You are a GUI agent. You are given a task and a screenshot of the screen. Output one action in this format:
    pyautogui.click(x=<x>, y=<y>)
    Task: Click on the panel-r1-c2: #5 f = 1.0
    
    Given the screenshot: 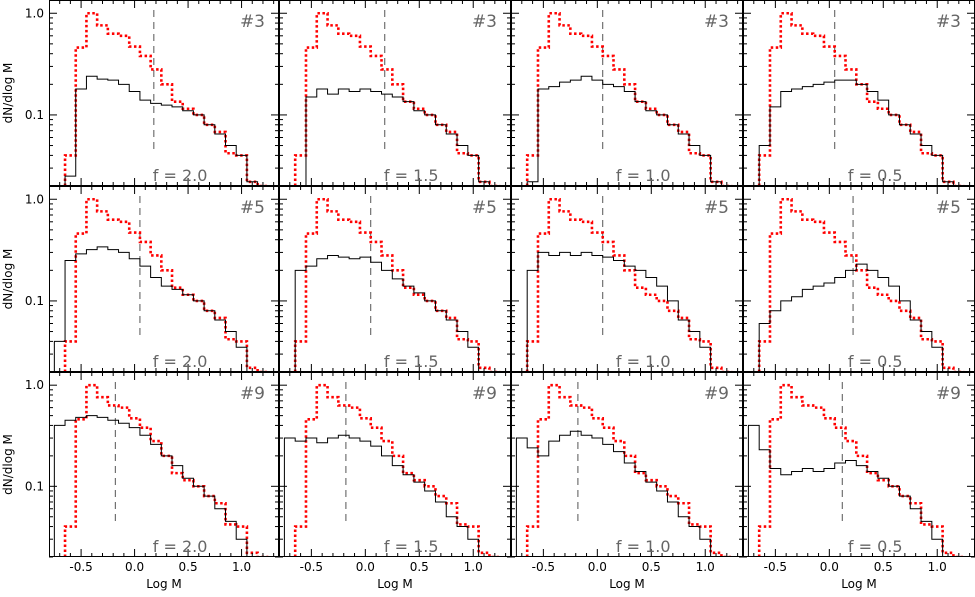 What is the action you would take?
    pyautogui.click(x=627, y=279)
    